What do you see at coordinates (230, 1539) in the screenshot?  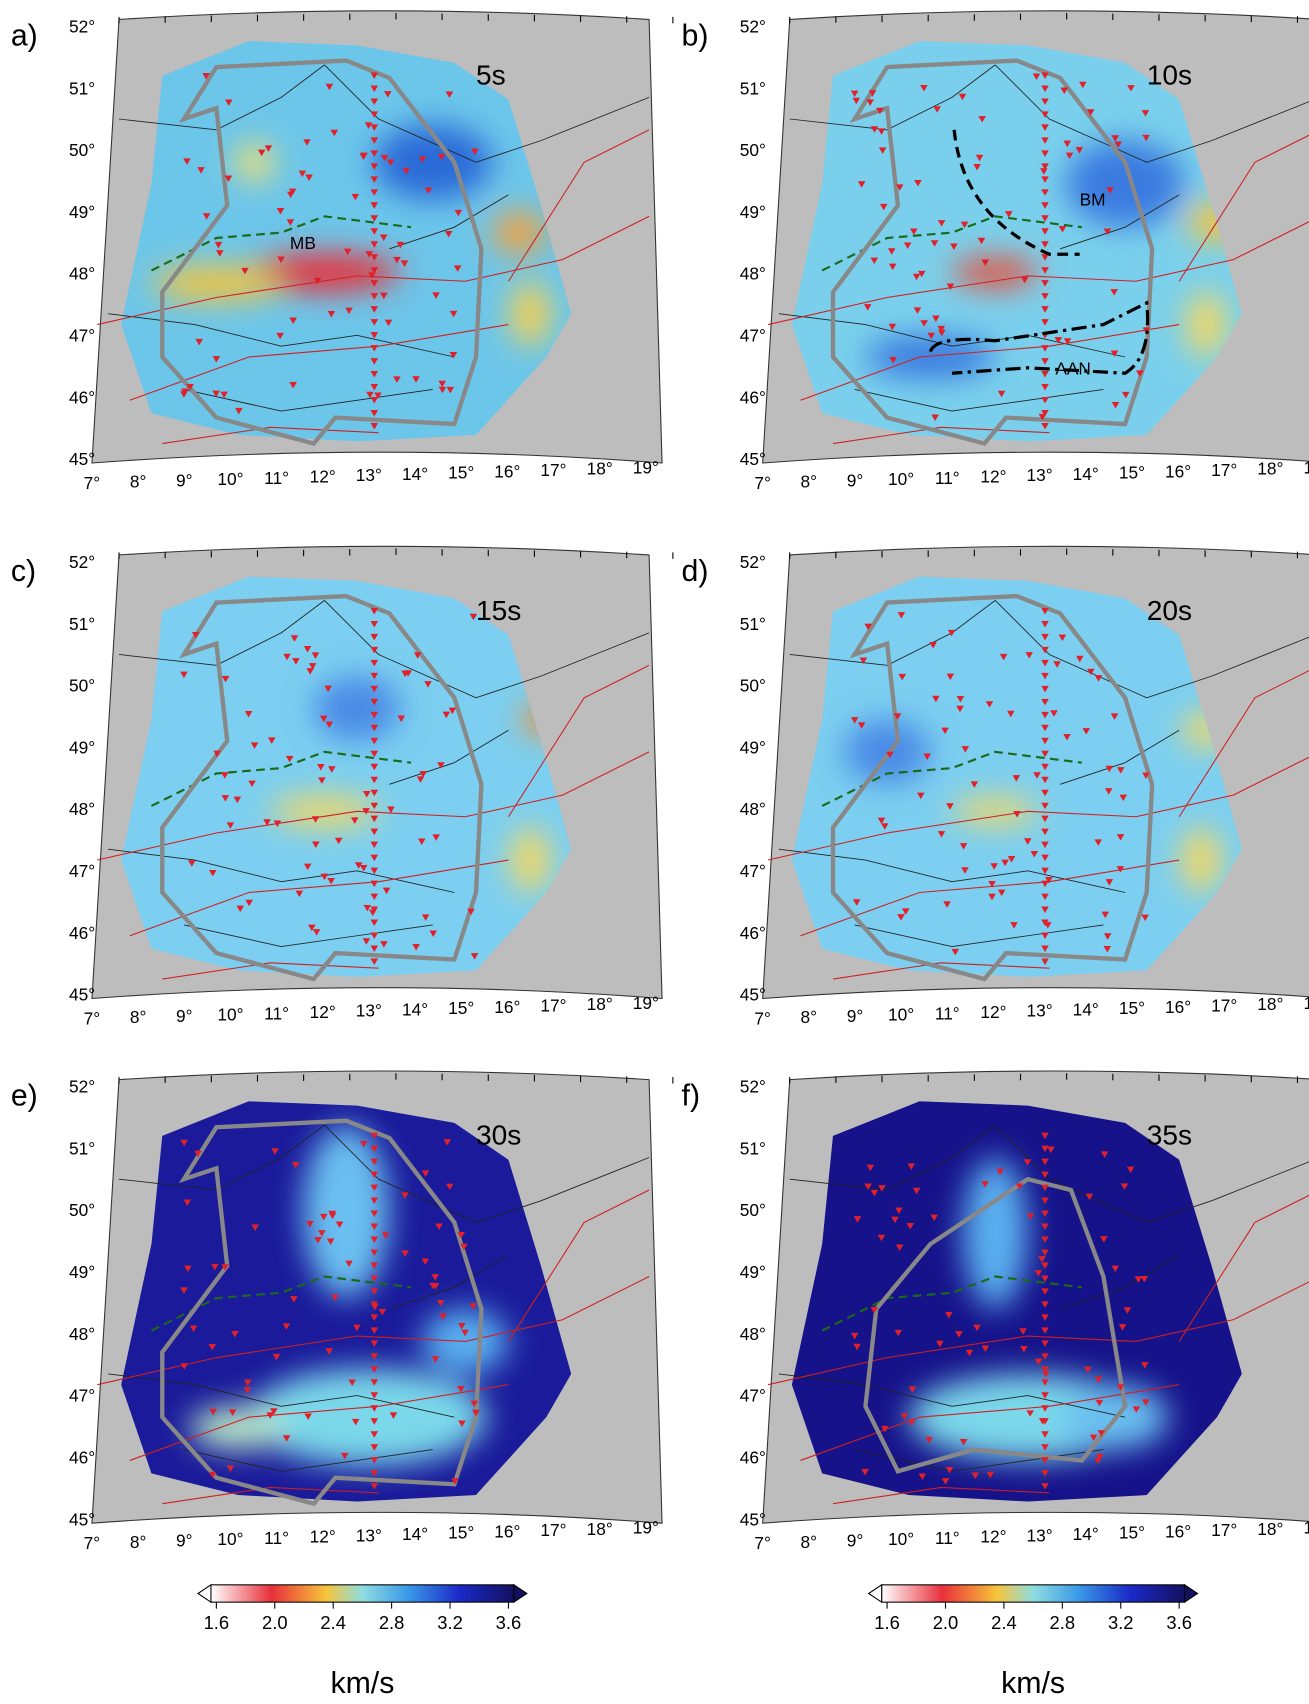 I see `lon-label: 10°` at bounding box center [230, 1539].